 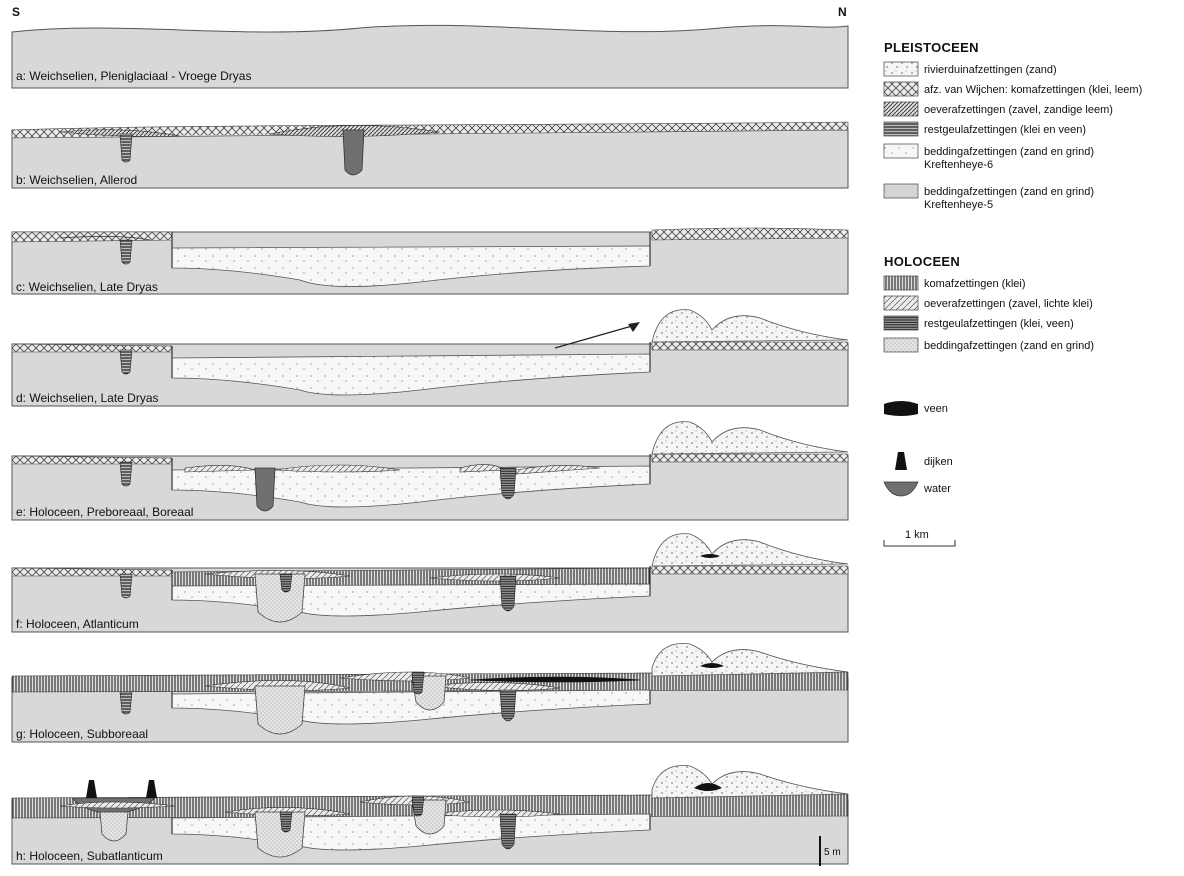 I want to click on south-label: S, so click(x=16, y=12).